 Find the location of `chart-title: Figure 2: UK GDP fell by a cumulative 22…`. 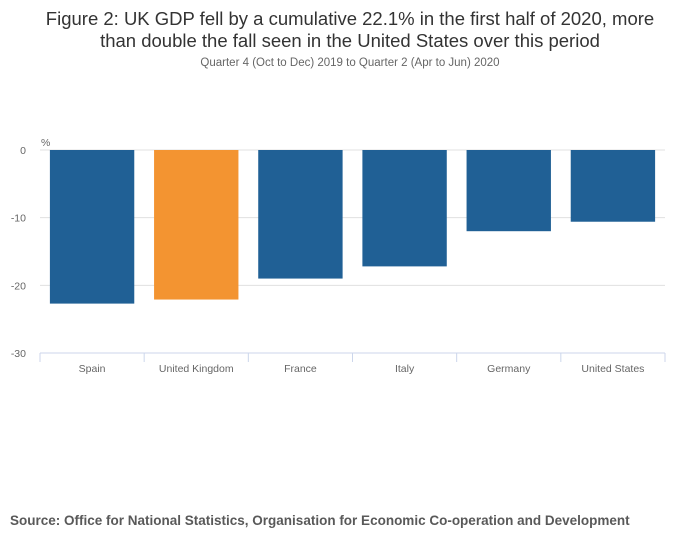

chart-title: Figure 2: UK GDP fell by a cumulative 22… is located at coordinates (350, 30).